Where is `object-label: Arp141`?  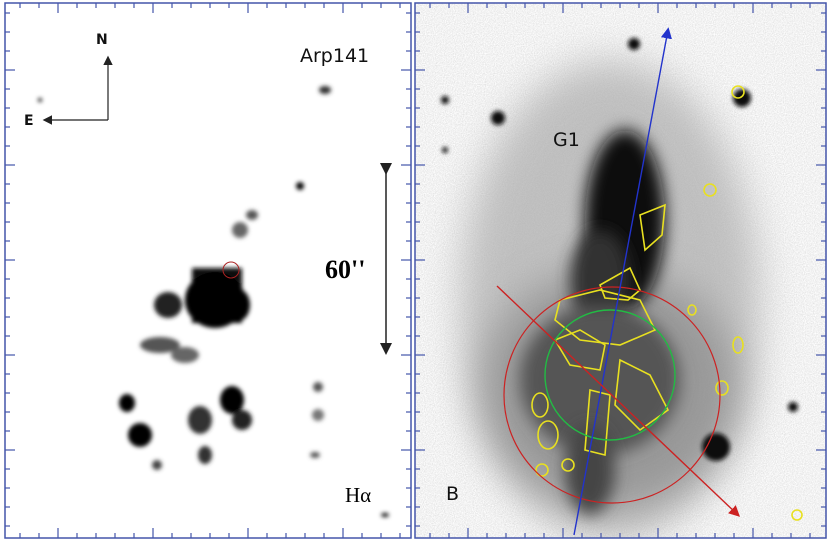 object-label: Arp141 is located at coordinates (334, 56).